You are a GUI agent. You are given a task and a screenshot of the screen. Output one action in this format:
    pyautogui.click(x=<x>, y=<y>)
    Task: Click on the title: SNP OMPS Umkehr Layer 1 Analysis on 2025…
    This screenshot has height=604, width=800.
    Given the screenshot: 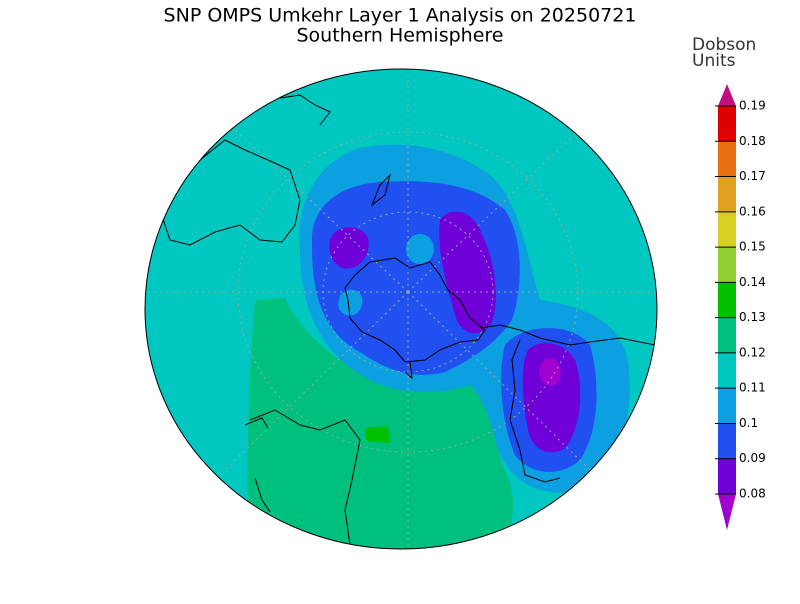 What is the action you would take?
    pyautogui.click(x=400, y=16)
    